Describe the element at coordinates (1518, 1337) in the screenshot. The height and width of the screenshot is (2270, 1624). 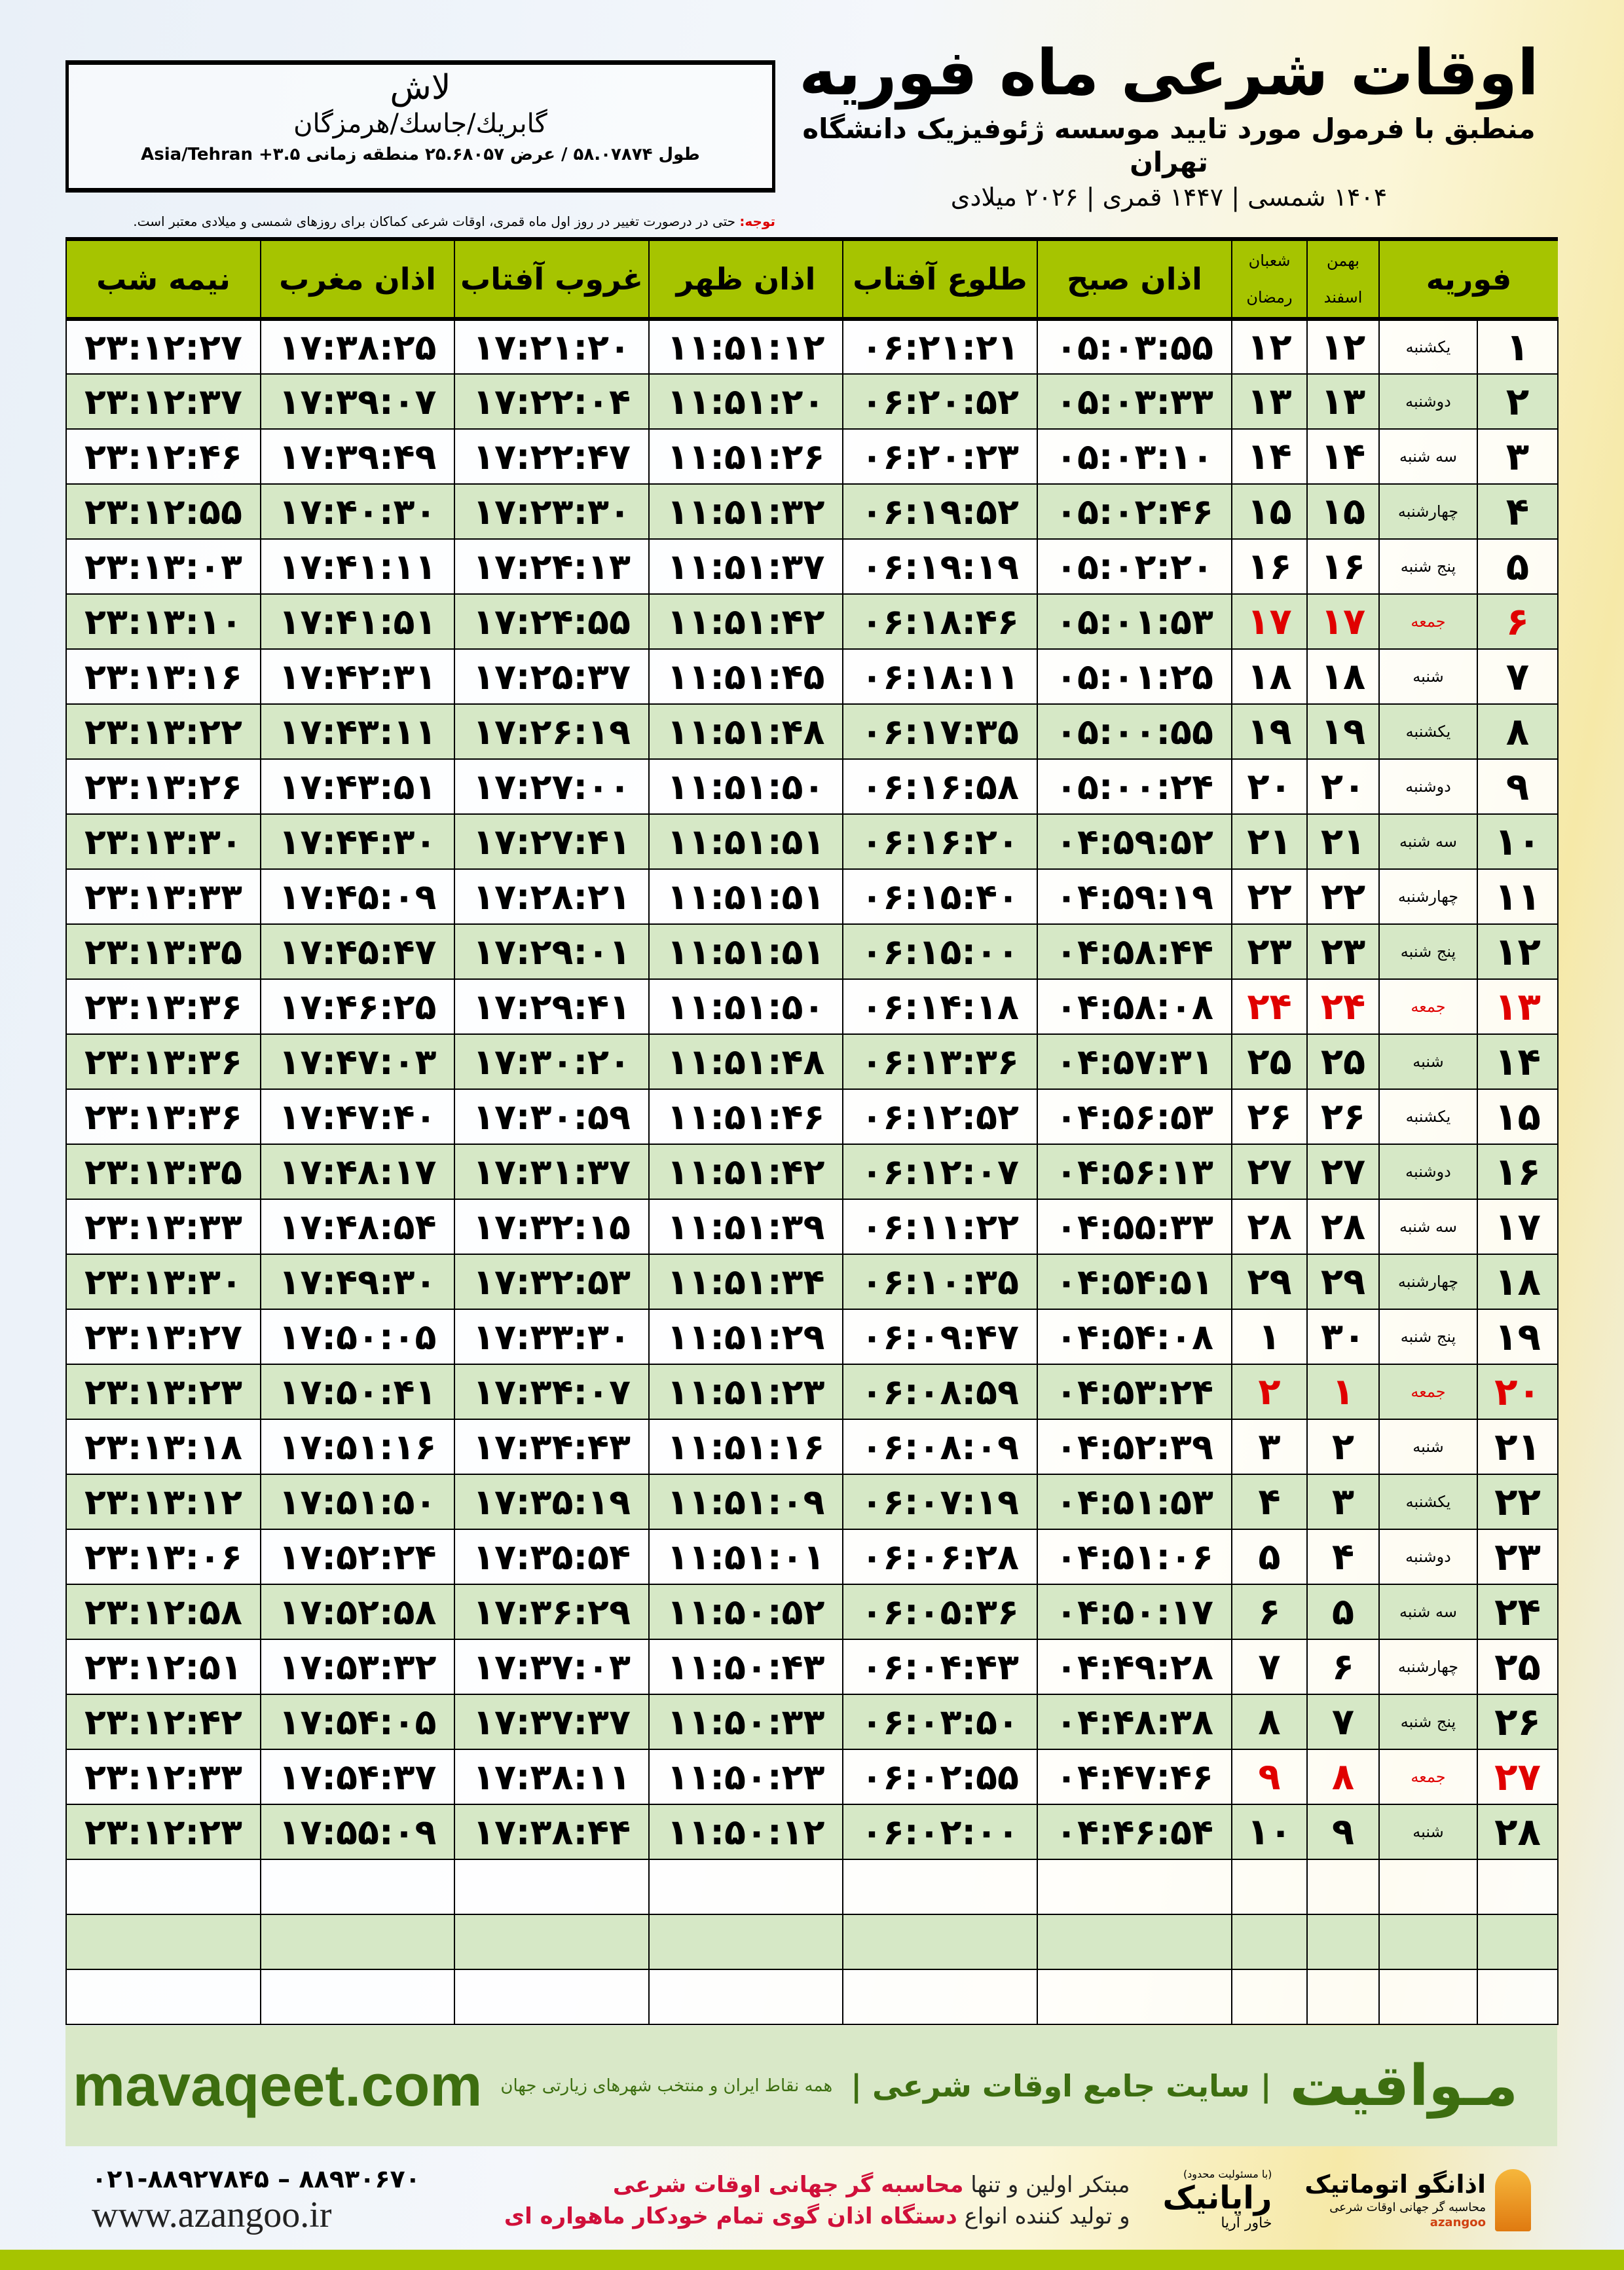
I see `day-number: ۱۹` at that location.